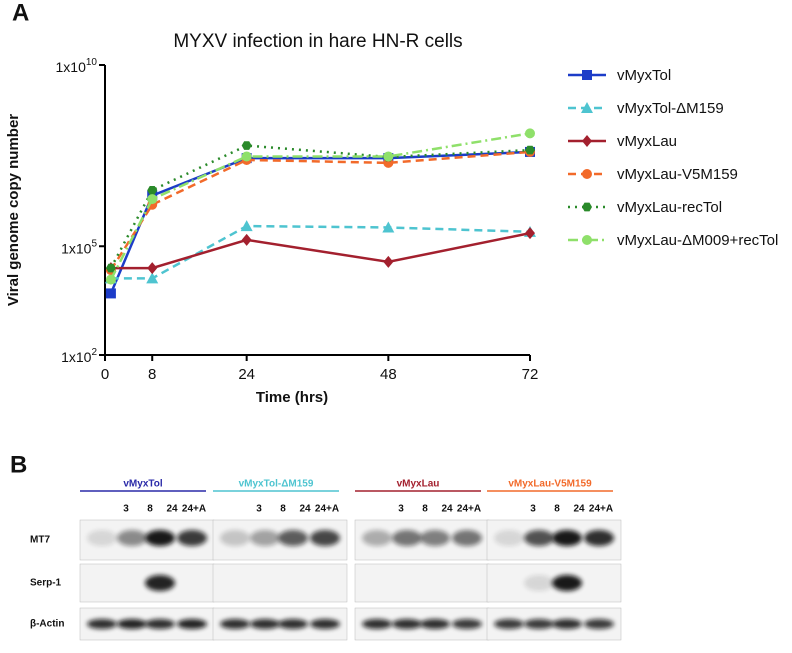 This screenshot has width=792, height=653. I want to click on panel-label: B, so click(18, 464).